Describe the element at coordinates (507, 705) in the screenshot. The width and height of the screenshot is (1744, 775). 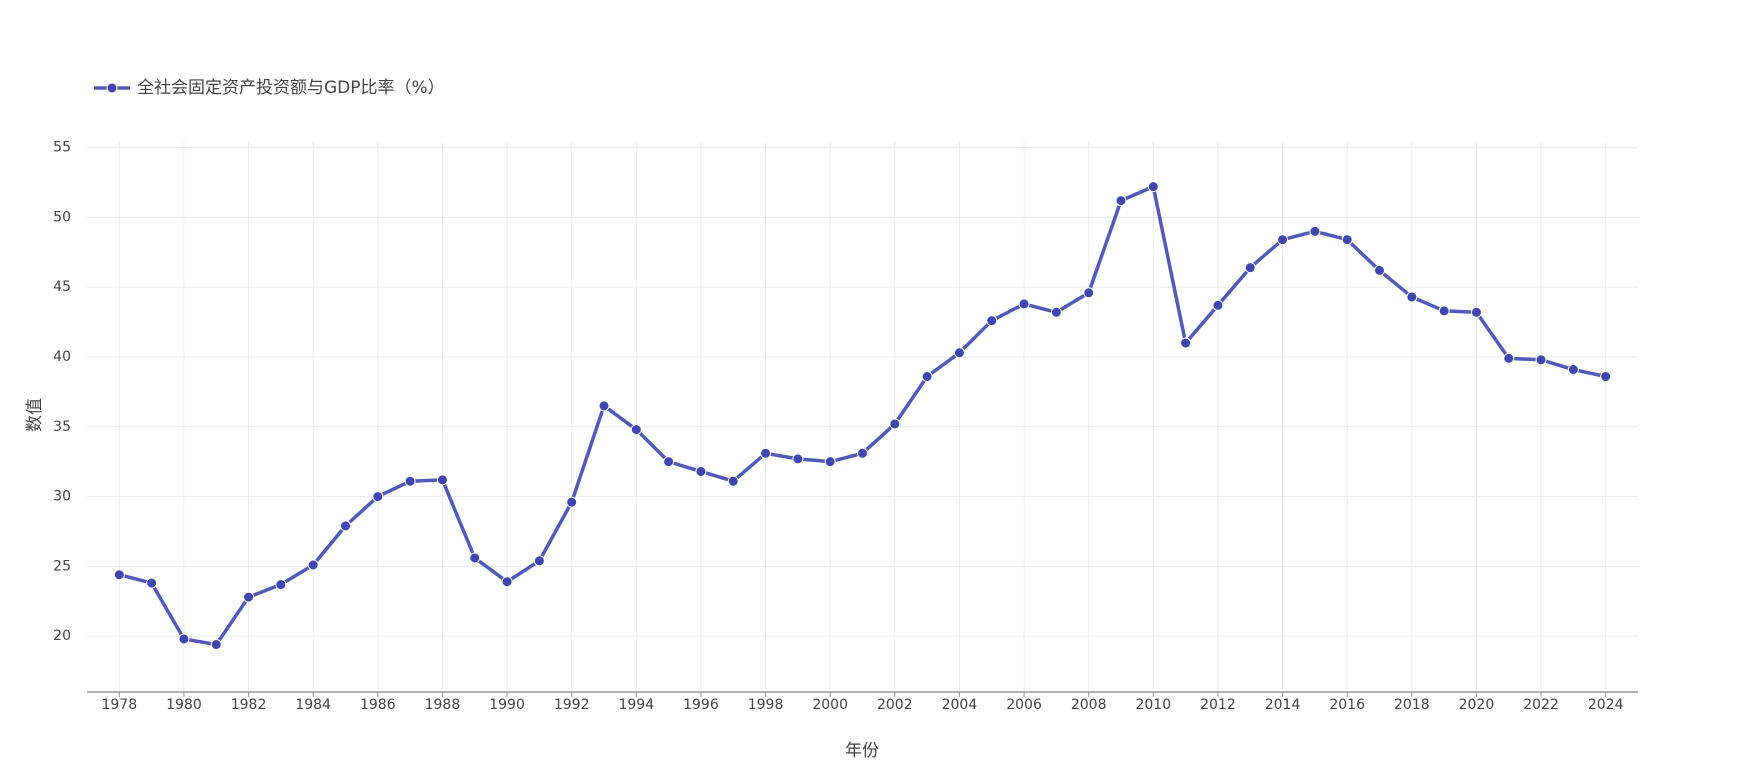
I see `x-tick-label: 1990` at that location.